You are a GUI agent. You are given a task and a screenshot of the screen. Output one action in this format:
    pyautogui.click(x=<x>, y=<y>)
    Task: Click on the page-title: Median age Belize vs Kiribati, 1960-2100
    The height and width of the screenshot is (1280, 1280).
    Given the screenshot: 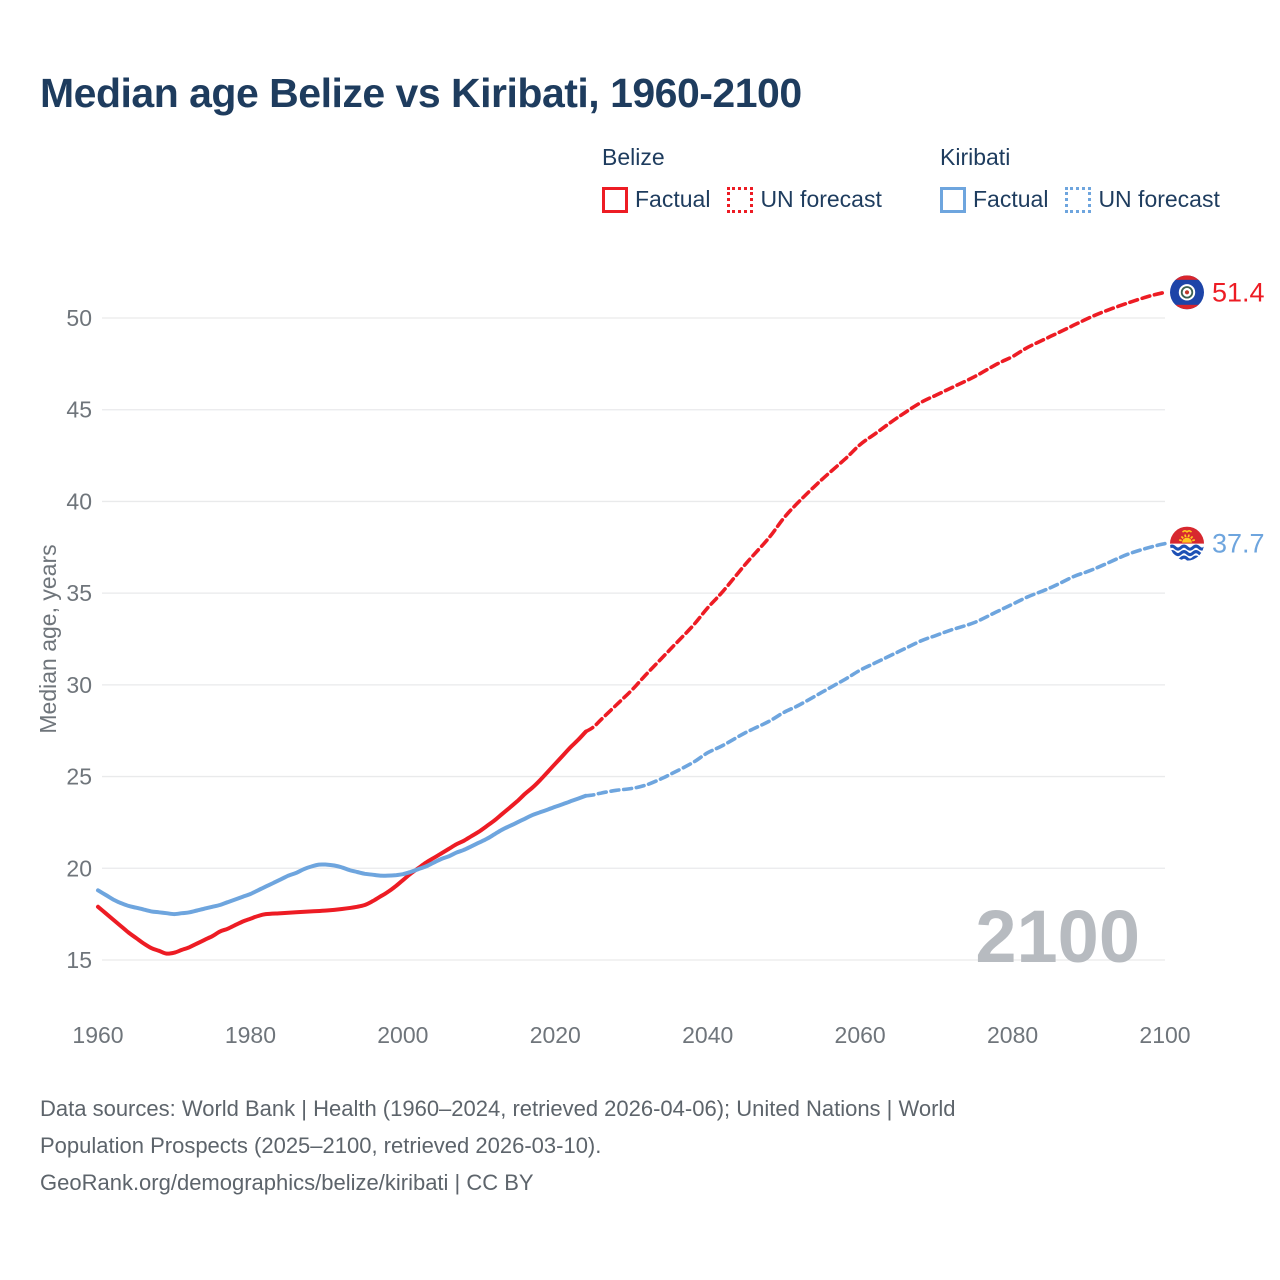 What is the action you would take?
    pyautogui.click(x=421, y=93)
    